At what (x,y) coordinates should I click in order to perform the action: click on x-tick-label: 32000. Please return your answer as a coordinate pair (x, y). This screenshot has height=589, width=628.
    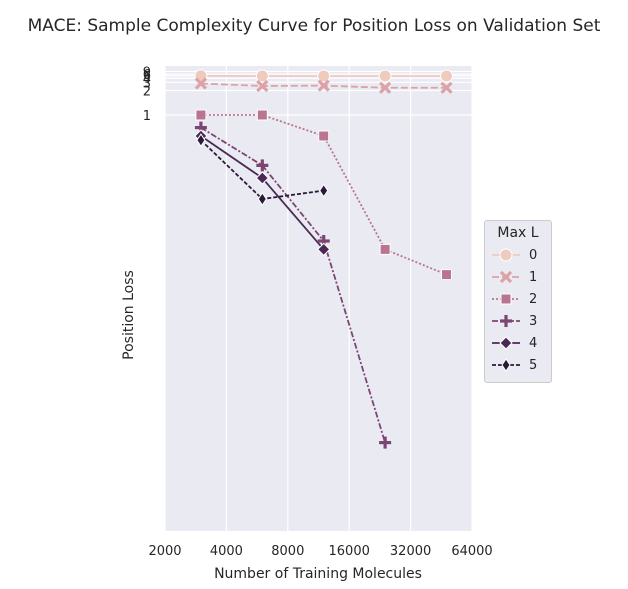
    Looking at the image, I should click on (410, 551).